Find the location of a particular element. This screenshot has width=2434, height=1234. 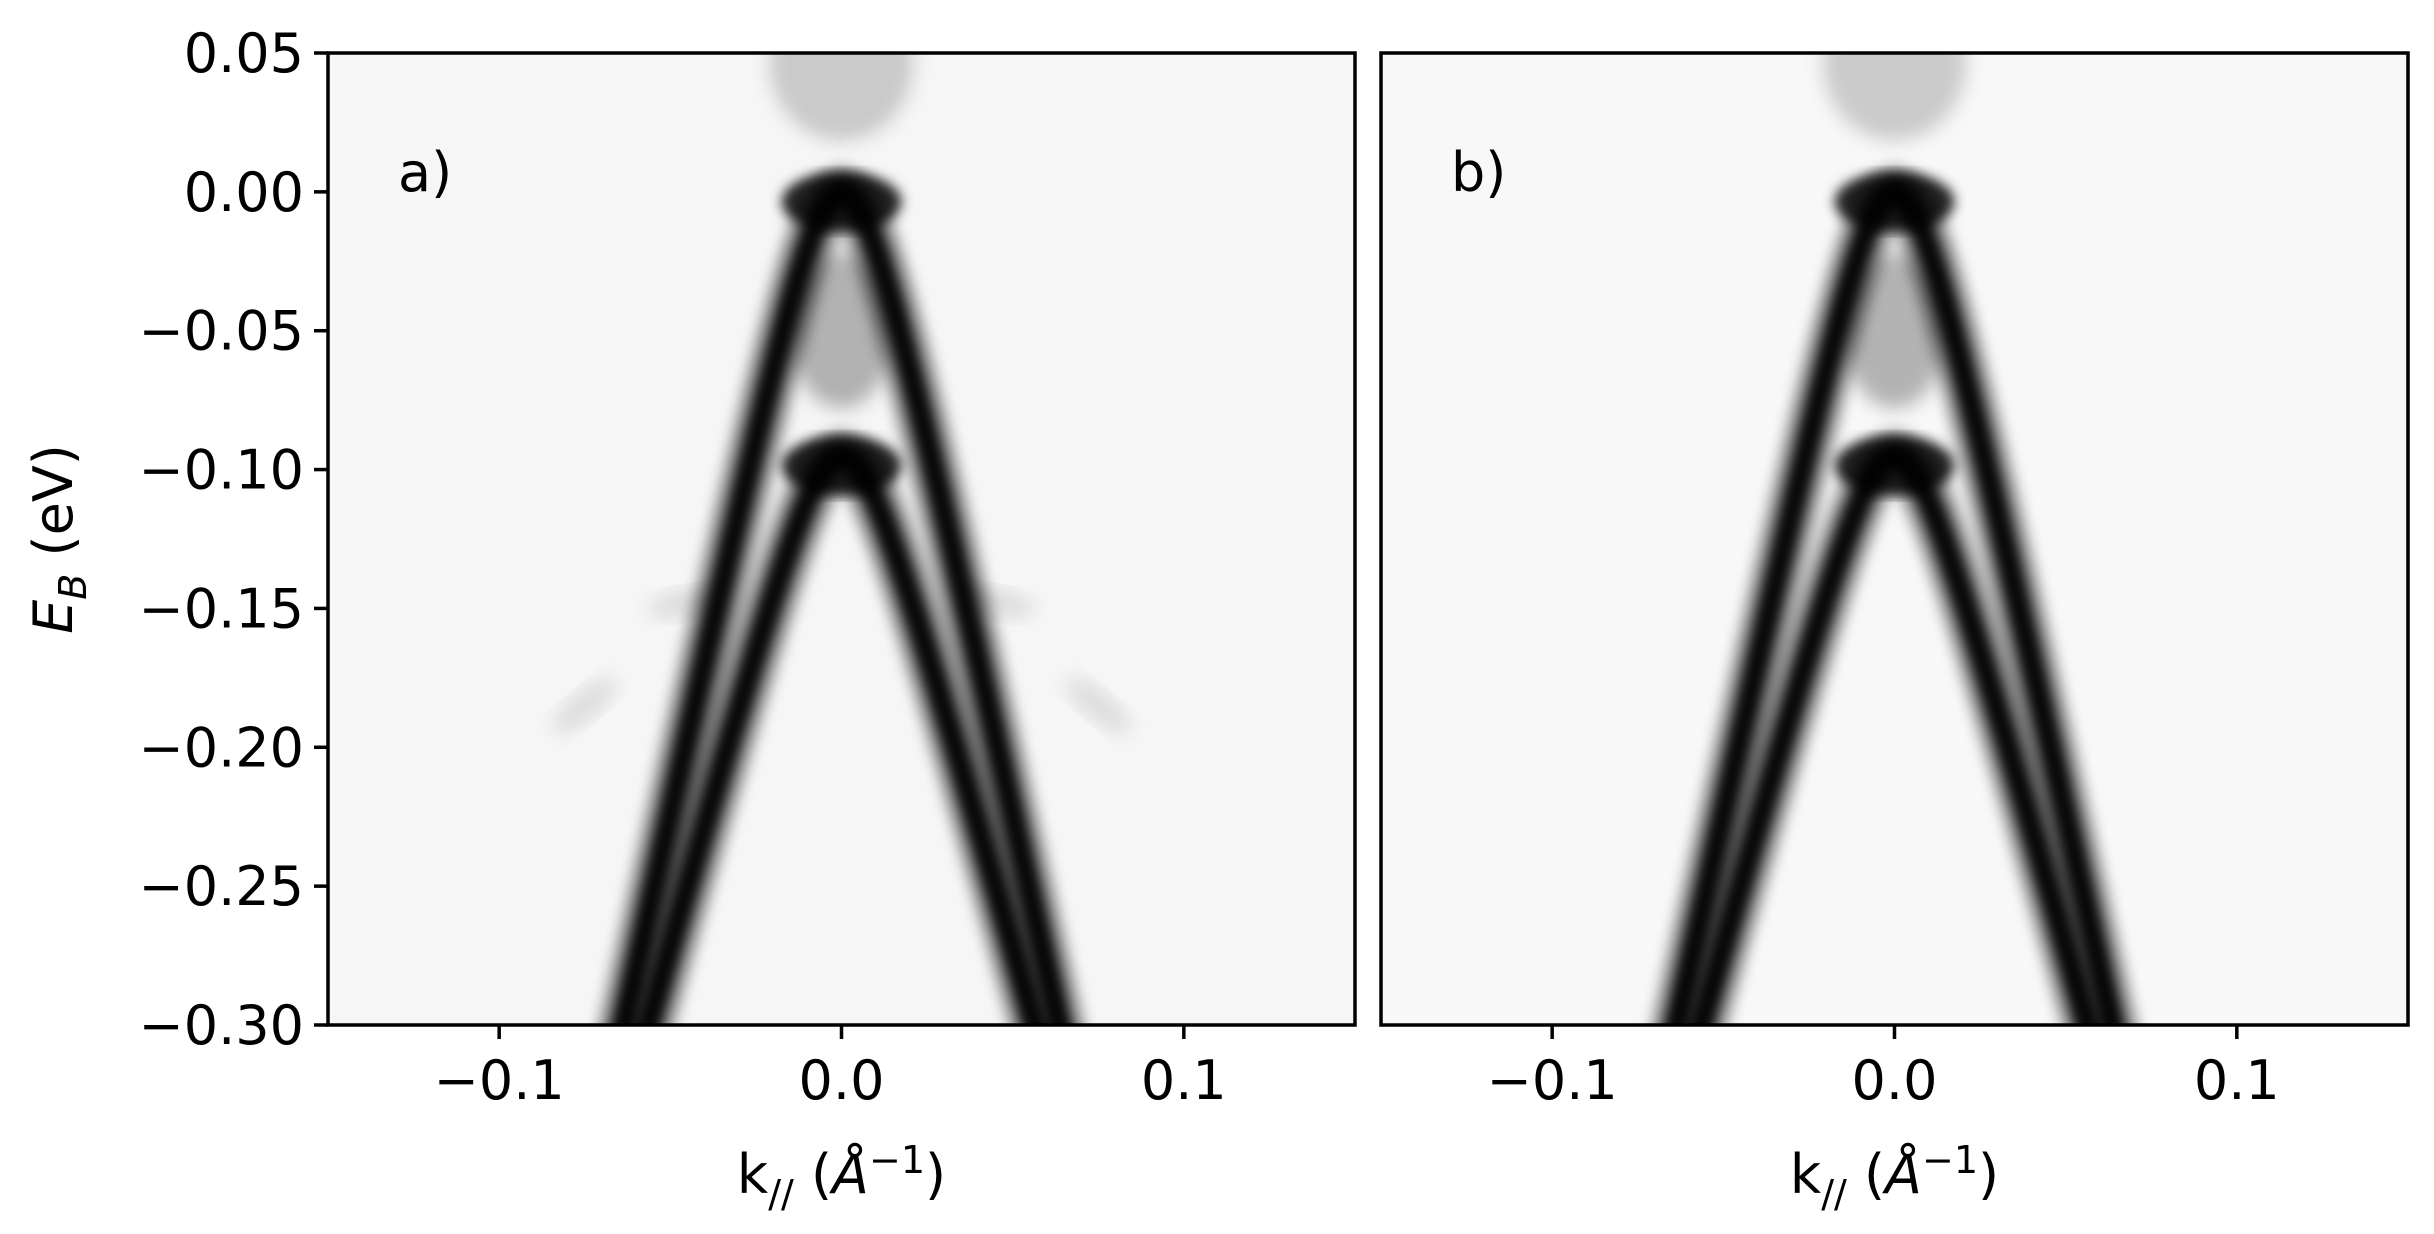

y-tick-label: −0.30 is located at coordinates (221, 1025).